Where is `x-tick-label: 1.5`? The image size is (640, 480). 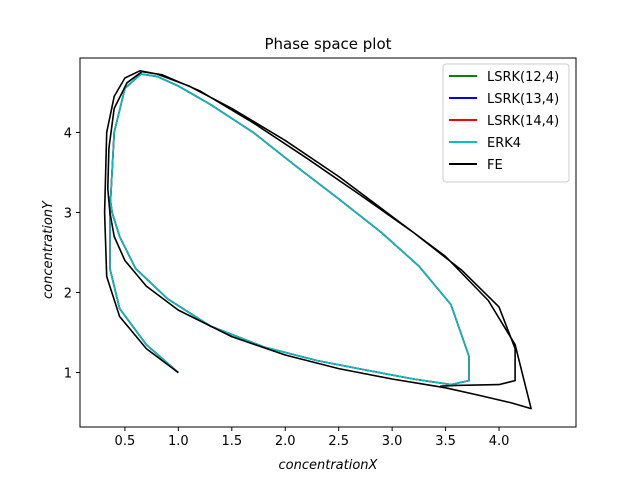
x-tick-label: 1.5 is located at coordinates (231, 441).